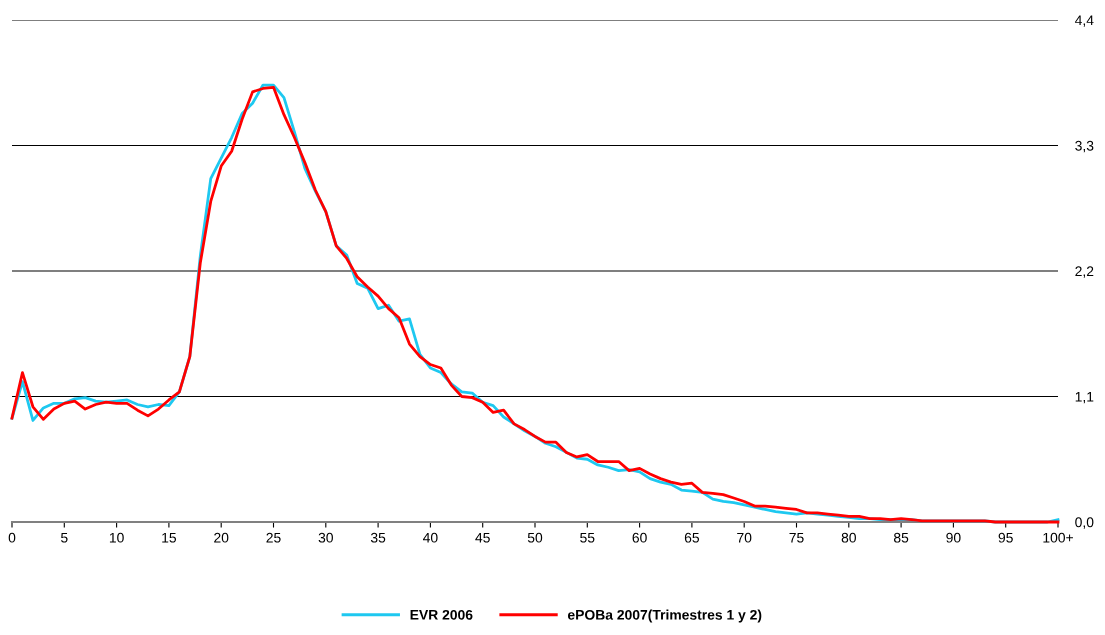  What do you see at coordinates (639, 537) in the screenshot?
I see `x-tick-label: 60` at bounding box center [639, 537].